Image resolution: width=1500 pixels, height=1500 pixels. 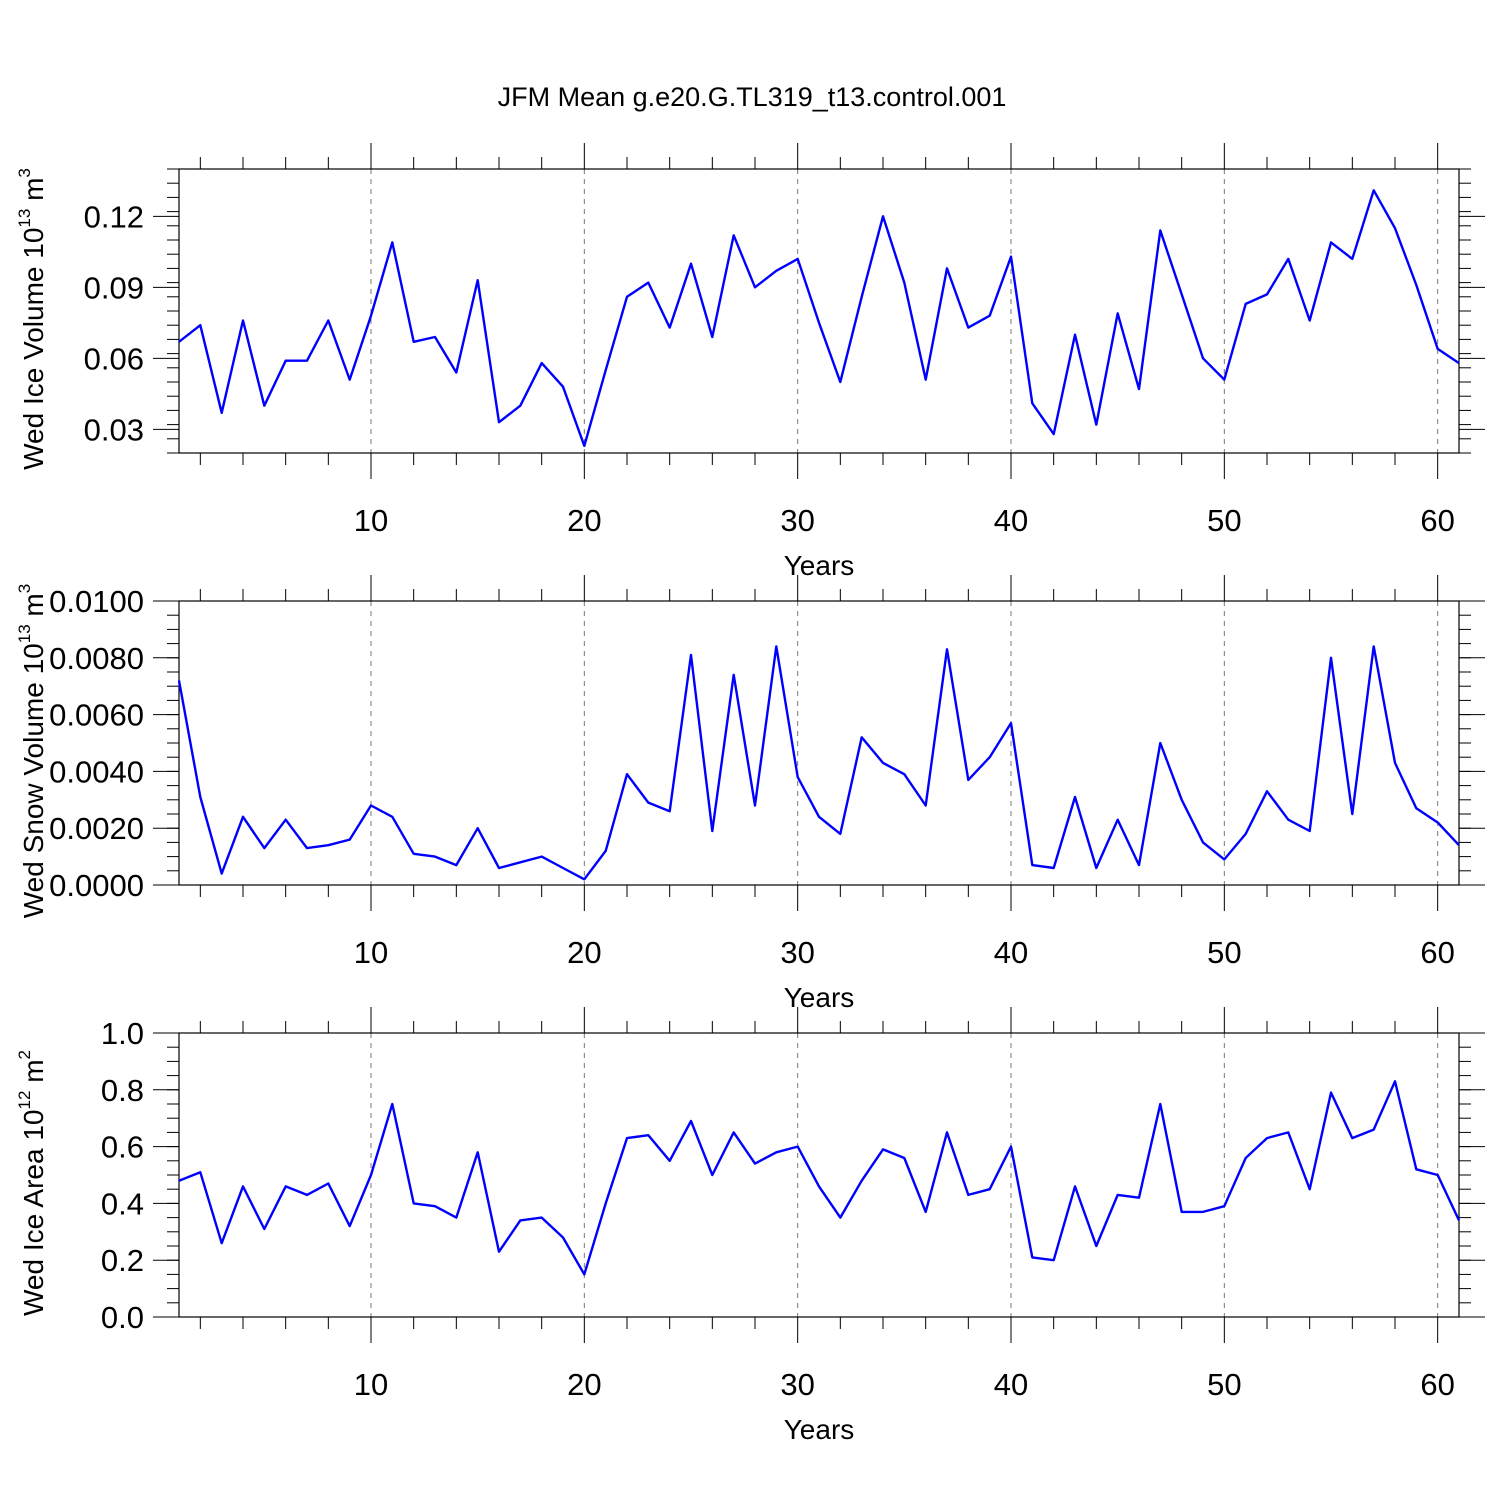 I want to click on y-axis-title: Wed Snow Volume 1013 m3, so click(x=32, y=751).